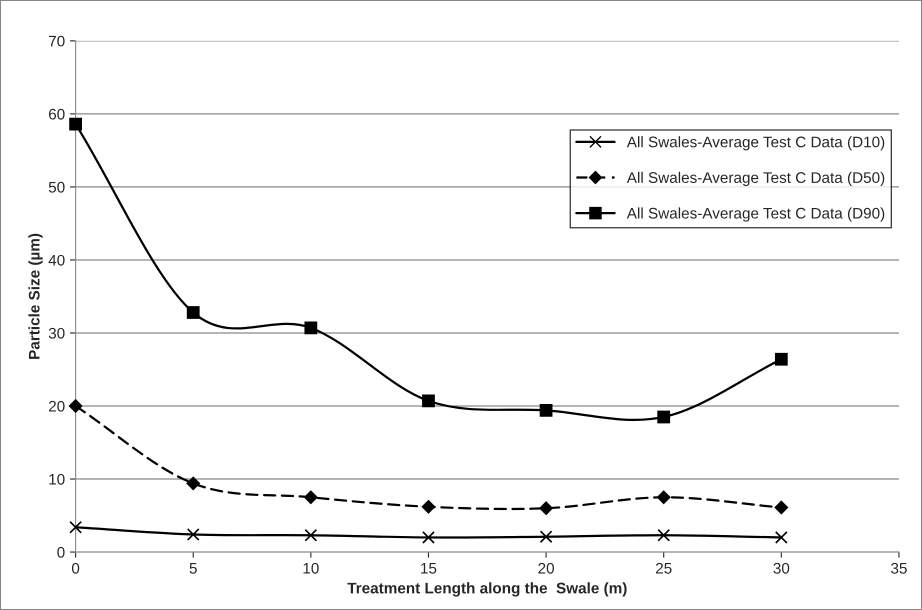 Image resolution: width=922 pixels, height=610 pixels. Describe the element at coordinates (193, 568) in the screenshot. I see `x-tick-label: 5` at that location.